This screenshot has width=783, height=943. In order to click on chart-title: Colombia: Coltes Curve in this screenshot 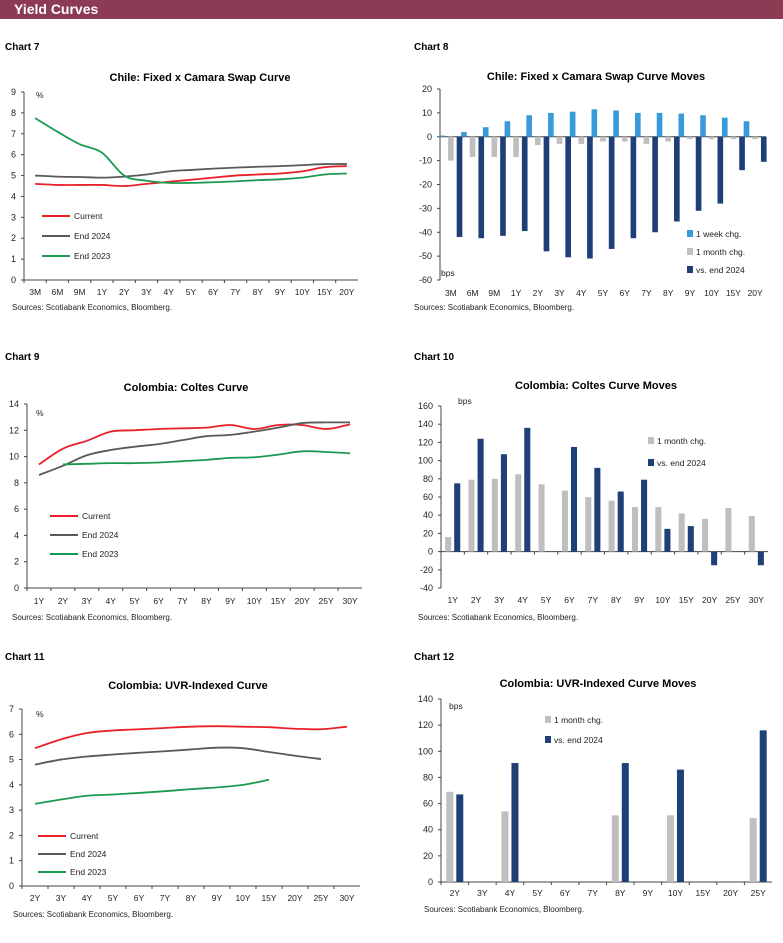, I will do `click(186, 388)`.